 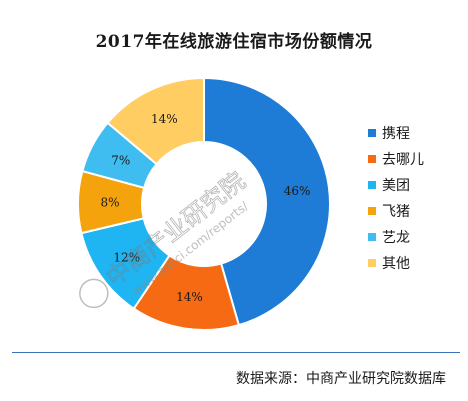 I want to click on slice-value-label-2: 14%, so click(x=189, y=297).